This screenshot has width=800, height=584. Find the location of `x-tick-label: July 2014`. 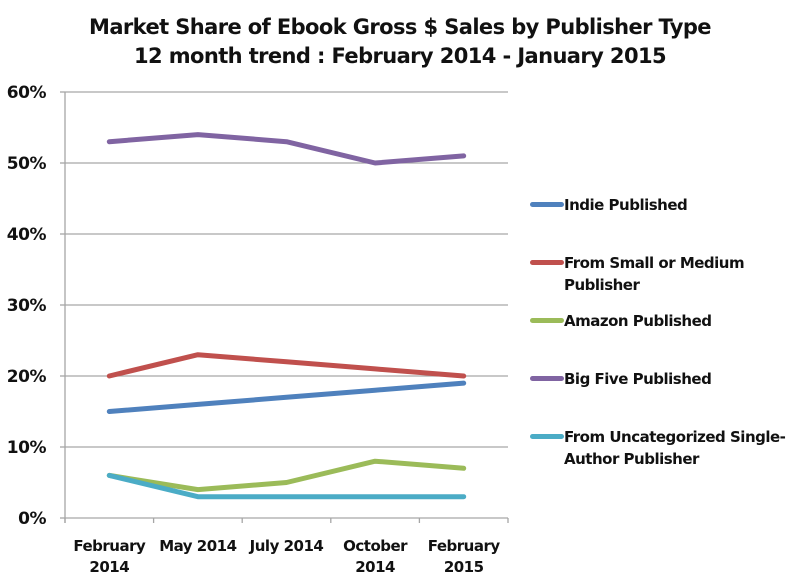

x-tick-label: July 2014 is located at coordinates (286, 546).